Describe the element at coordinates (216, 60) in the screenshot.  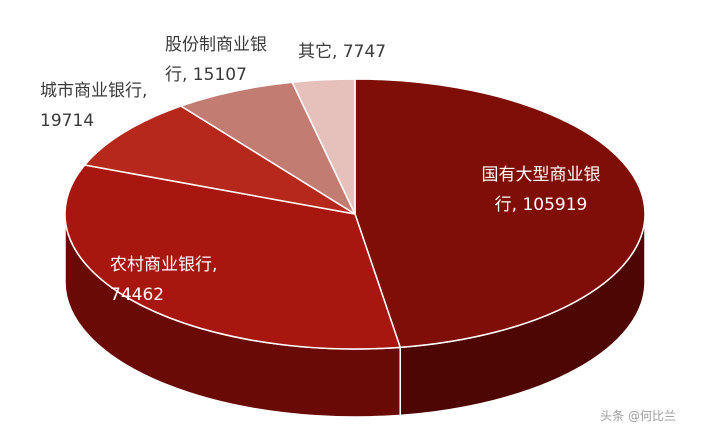
I see `data-label-3: 股份制商业银行, 15107` at that location.